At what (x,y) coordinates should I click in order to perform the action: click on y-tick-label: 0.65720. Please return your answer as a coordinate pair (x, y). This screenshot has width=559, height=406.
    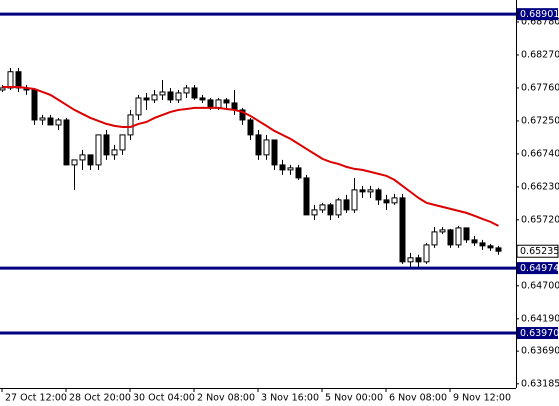
    Looking at the image, I should click on (540, 219).